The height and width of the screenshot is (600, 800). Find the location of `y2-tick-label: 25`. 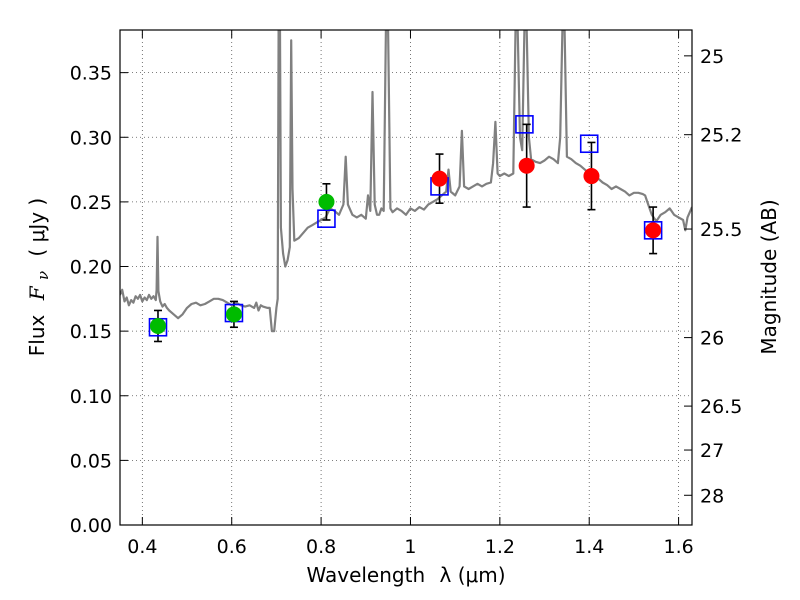

y2-tick-label: 25 is located at coordinates (712, 57).